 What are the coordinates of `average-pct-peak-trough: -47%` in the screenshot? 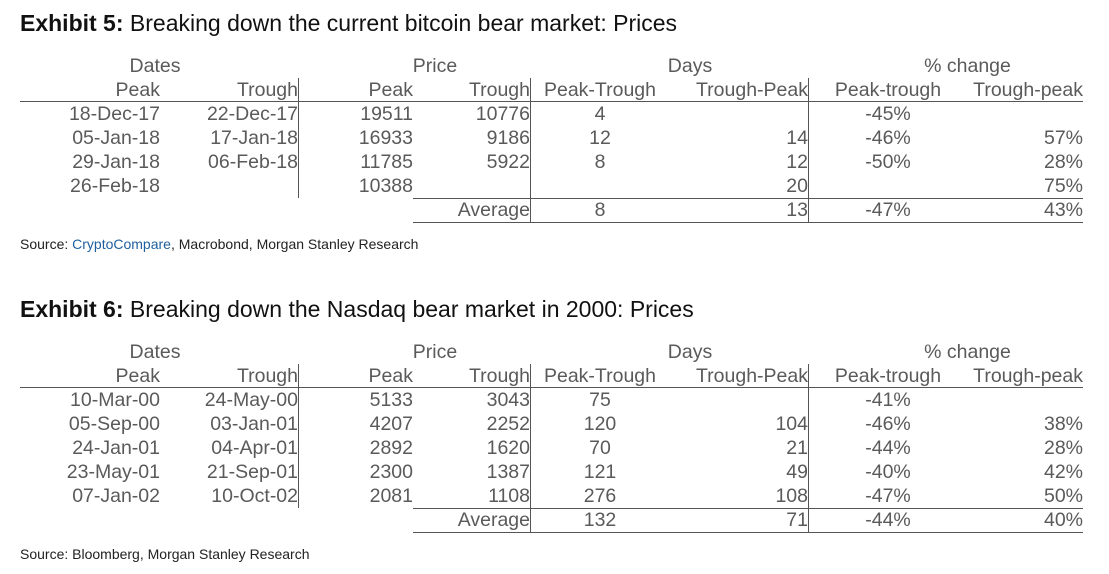 It's located at (888, 210).